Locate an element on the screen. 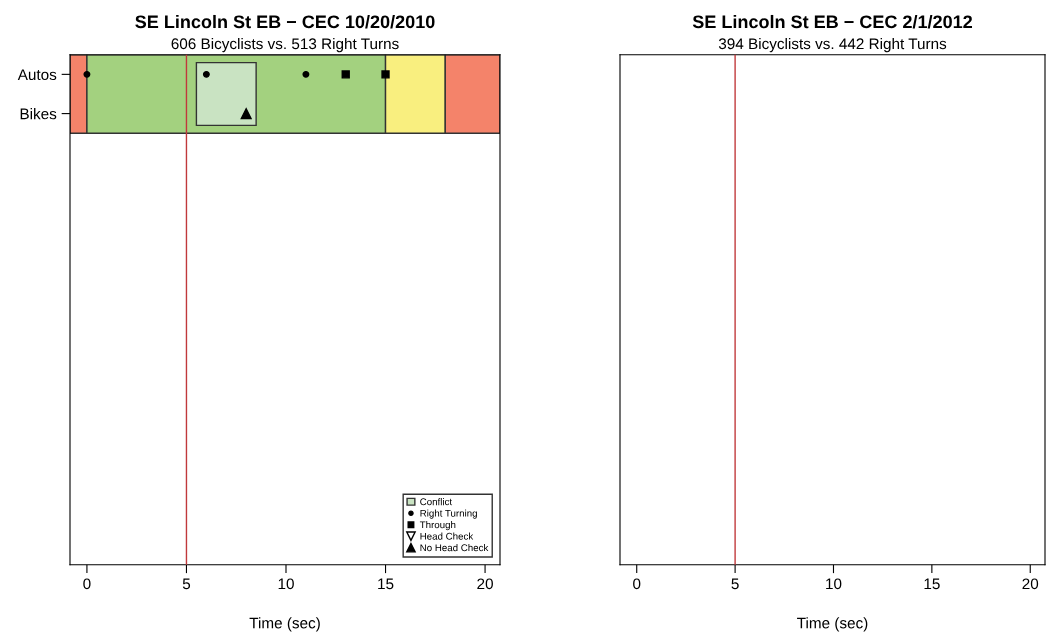  legend-label: Conflict is located at coordinates (436, 502).